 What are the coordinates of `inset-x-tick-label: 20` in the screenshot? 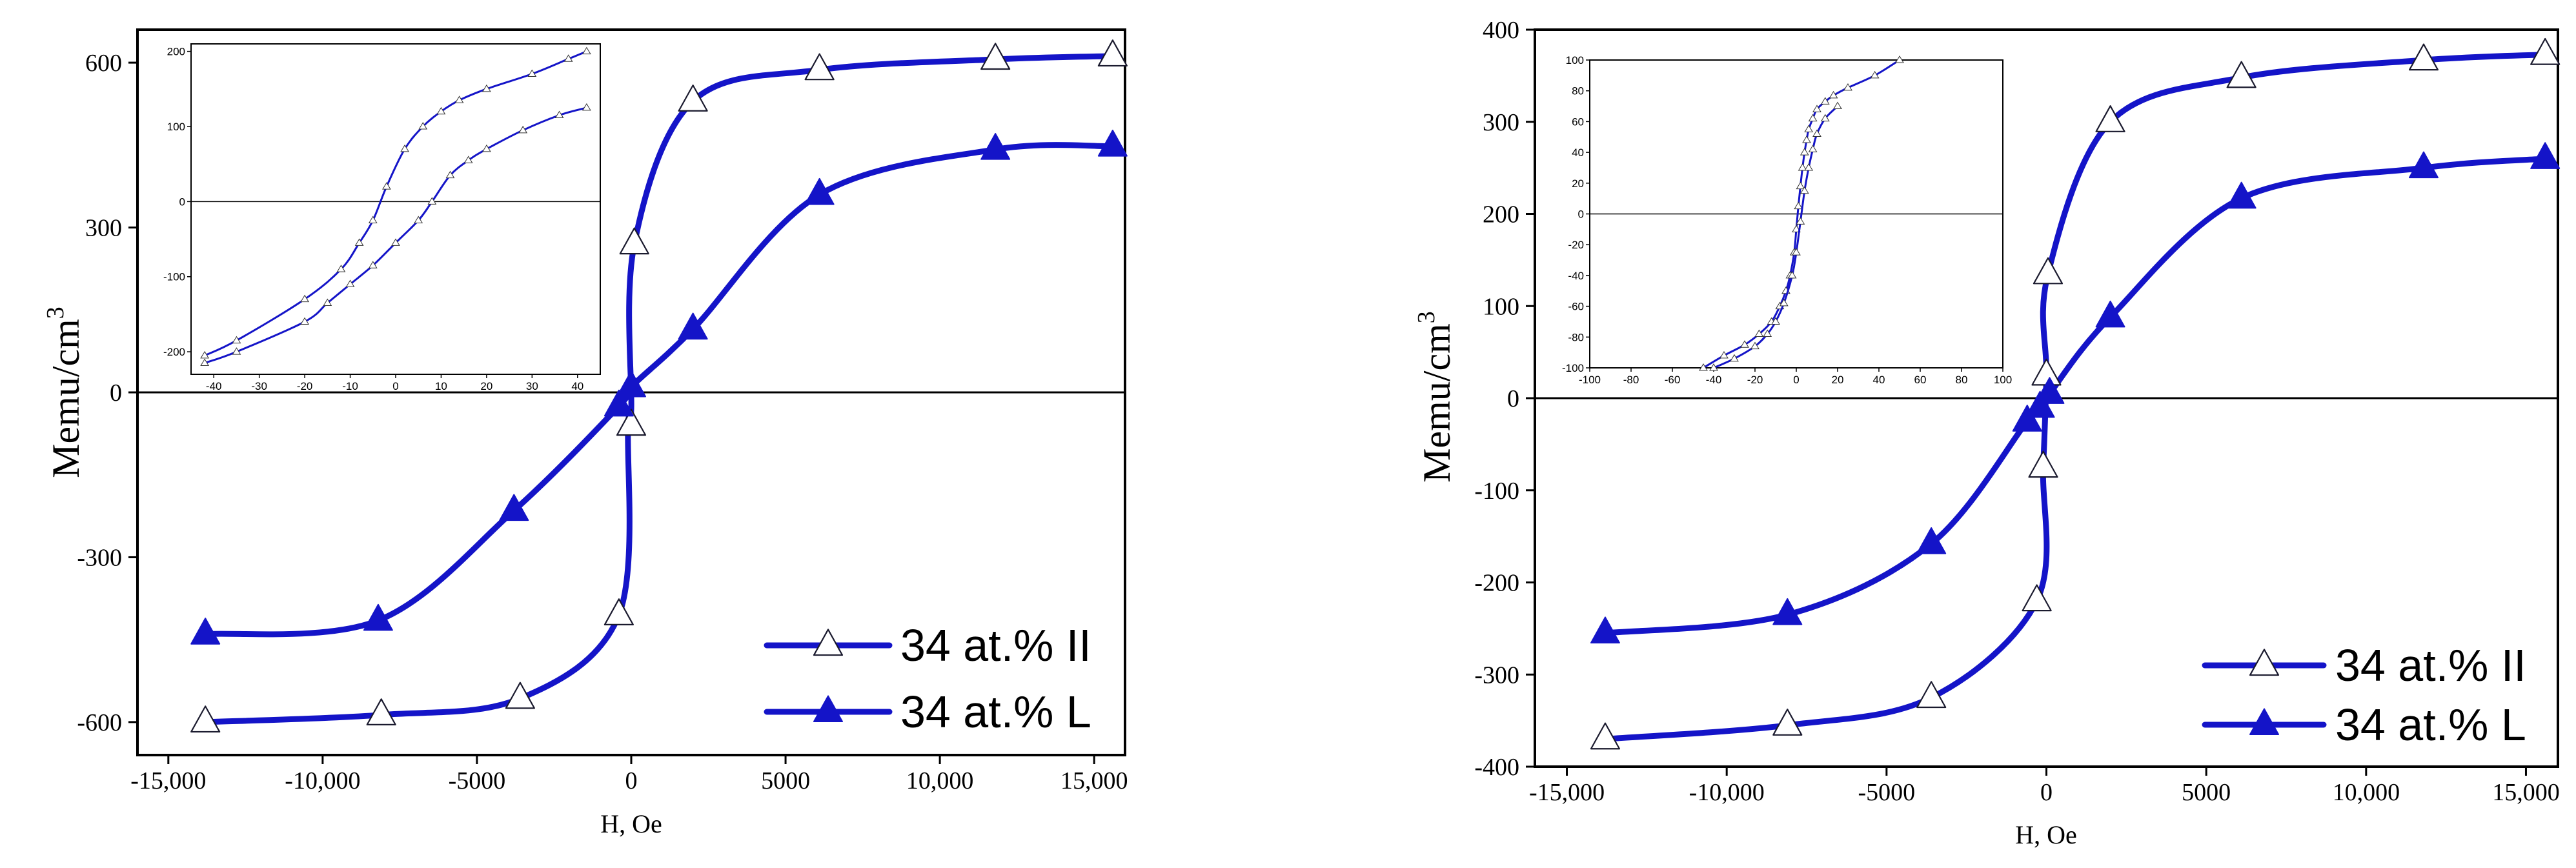 It's located at (1838, 380).